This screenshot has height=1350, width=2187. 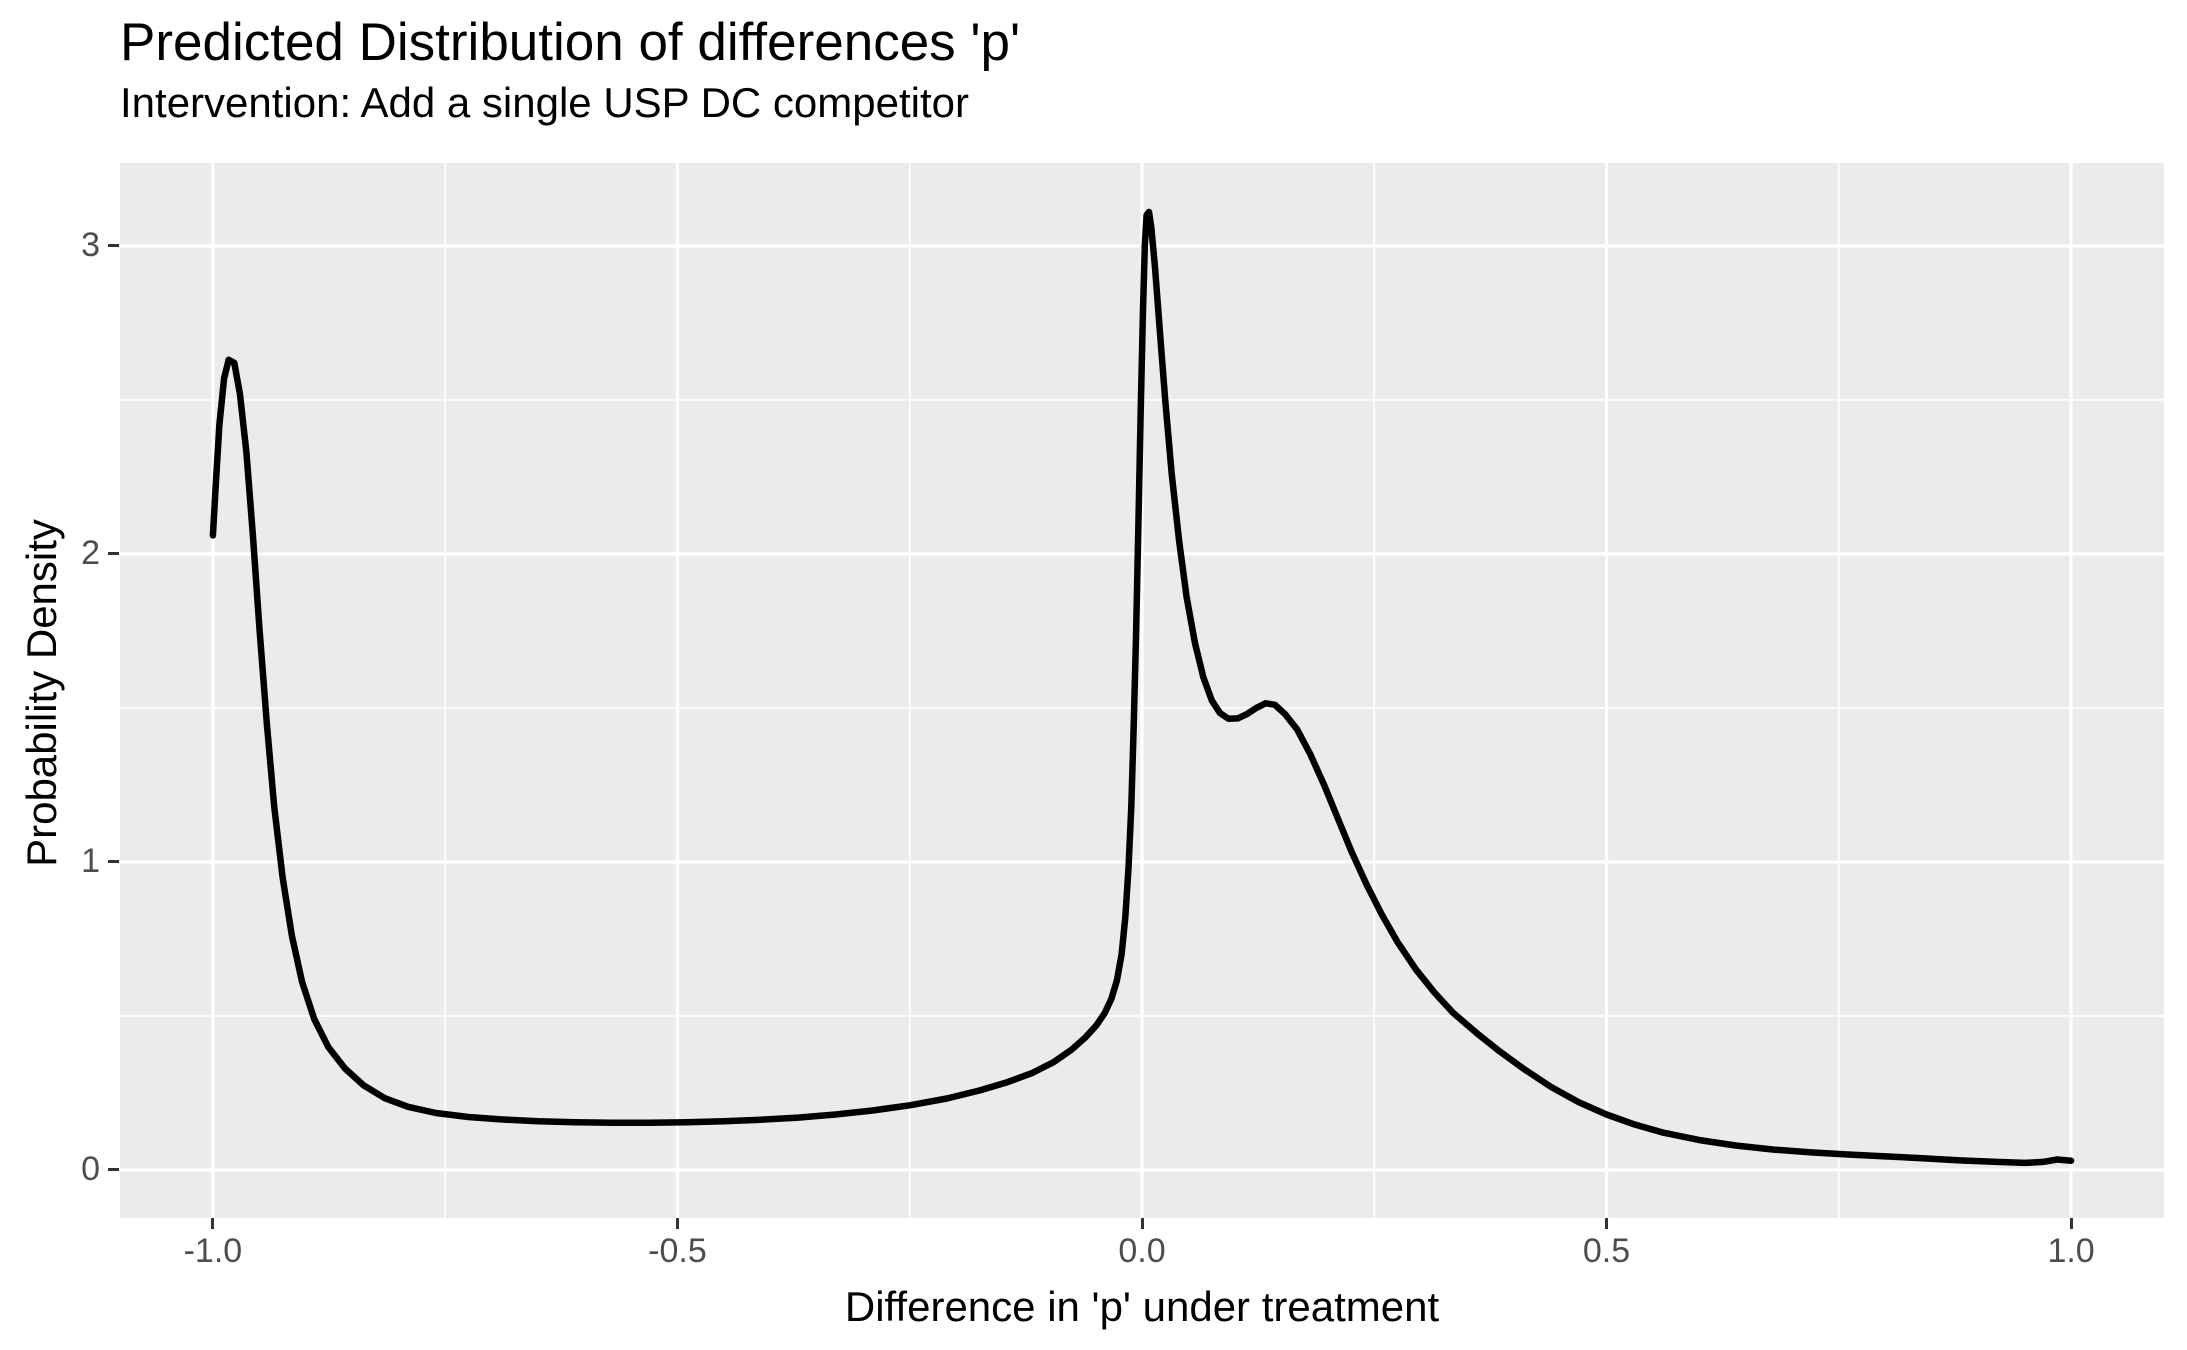 I want to click on x-tick-label: -1.0, so click(x=213, y=1251).